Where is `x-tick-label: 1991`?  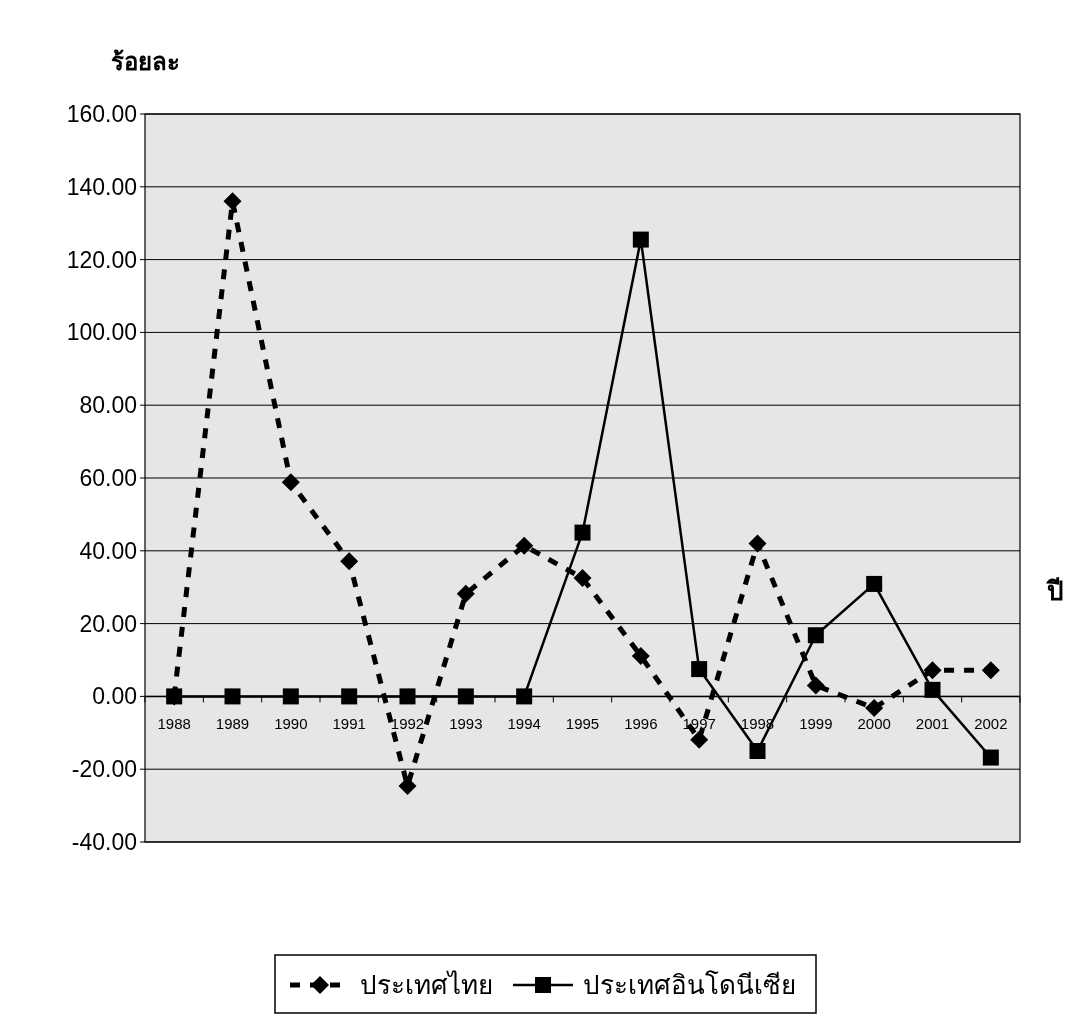 x-tick-label: 1991 is located at coordinates (349, 724).